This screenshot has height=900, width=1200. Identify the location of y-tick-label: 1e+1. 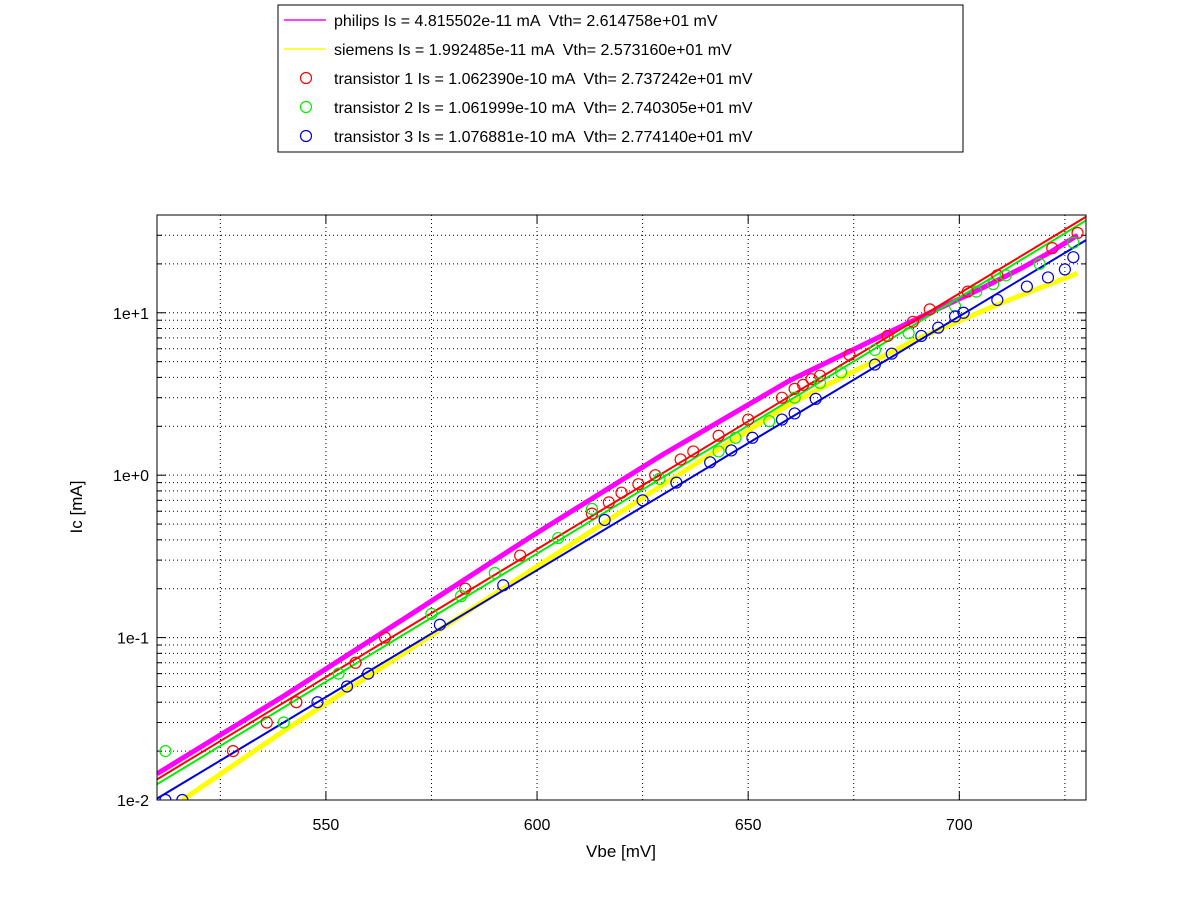
(131, 314).